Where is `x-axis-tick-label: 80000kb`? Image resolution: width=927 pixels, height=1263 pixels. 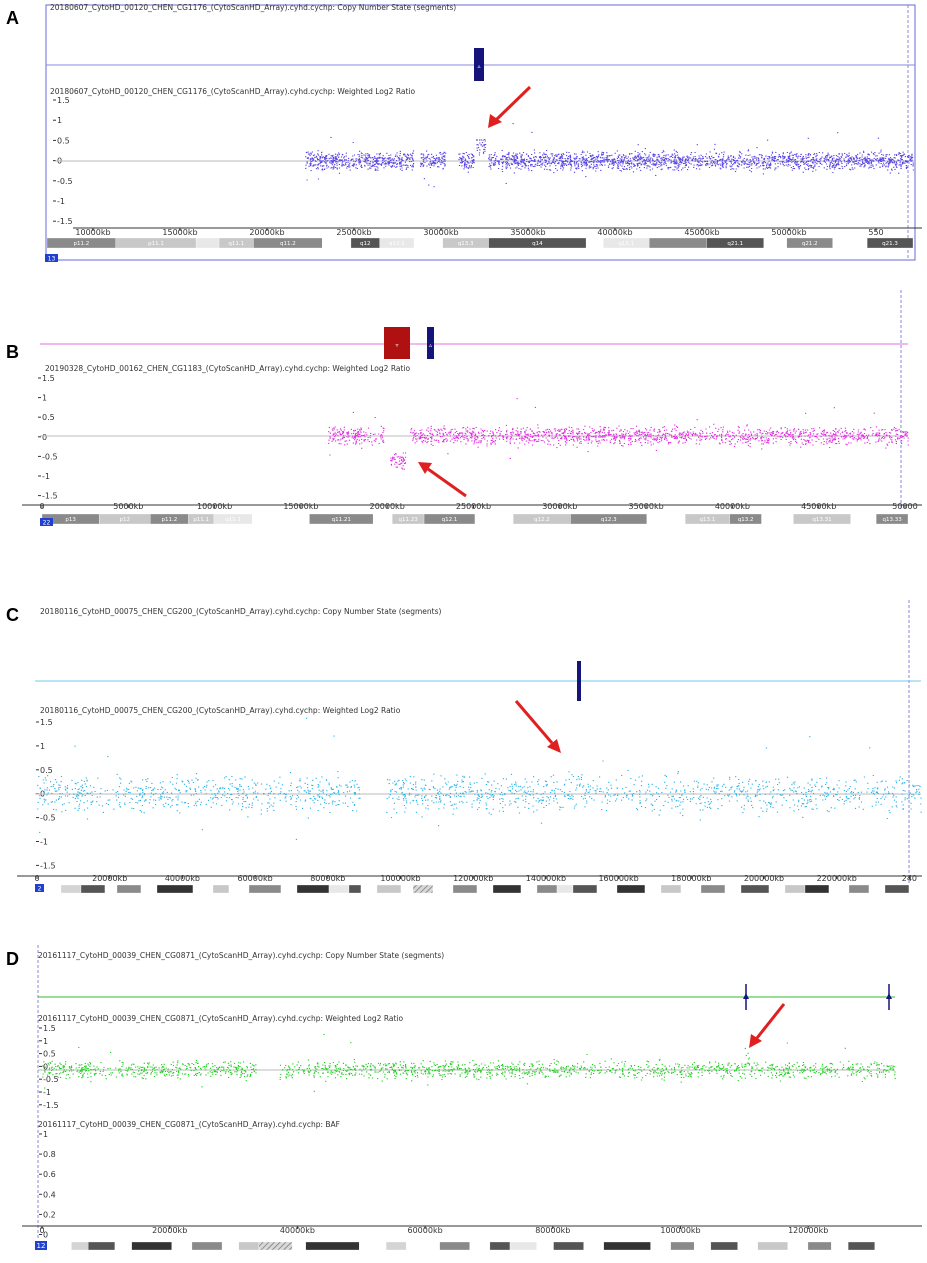
x-axis-tick-label: 80000kb is located at coordinates (327, 878).